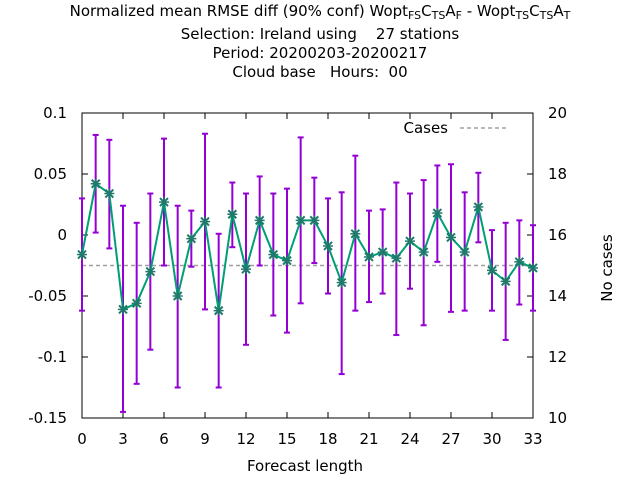  I want to click on legend-label-cases: Cases, so click(425, 128).